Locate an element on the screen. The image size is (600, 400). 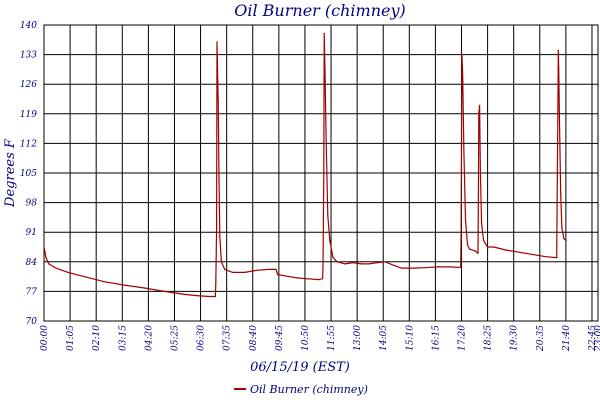
x-tick-label: 17:20 is located at coordinates (463, 338).